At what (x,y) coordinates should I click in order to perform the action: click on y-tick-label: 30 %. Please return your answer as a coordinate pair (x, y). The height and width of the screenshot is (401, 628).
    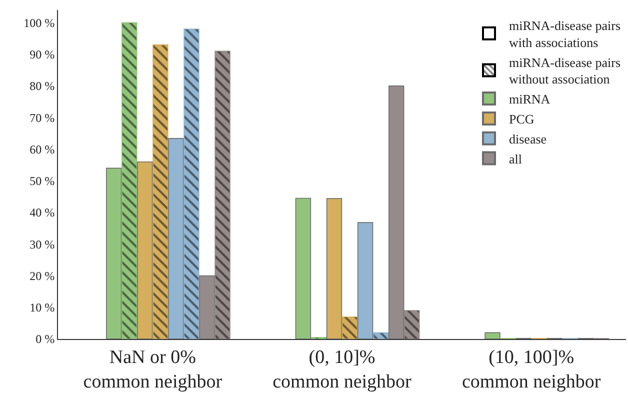
    Looking at the image, I should click on (42, 244).